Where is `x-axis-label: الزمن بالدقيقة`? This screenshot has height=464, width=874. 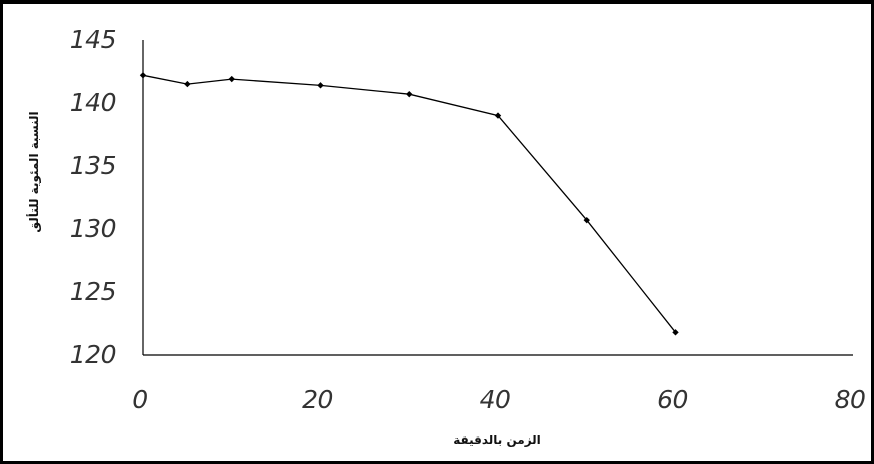
x-axis-label: الزمن بالدقيقة is located at coordinates (497, 440).